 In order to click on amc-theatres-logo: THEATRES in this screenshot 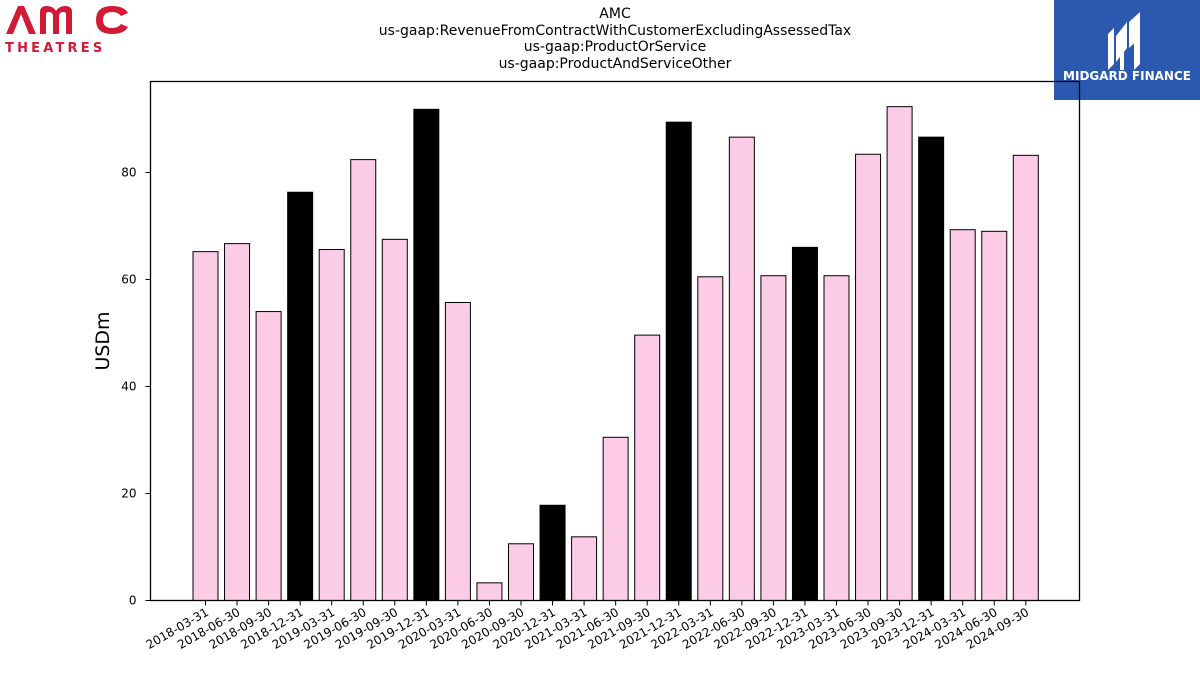, I will do `click(66, 31)`.